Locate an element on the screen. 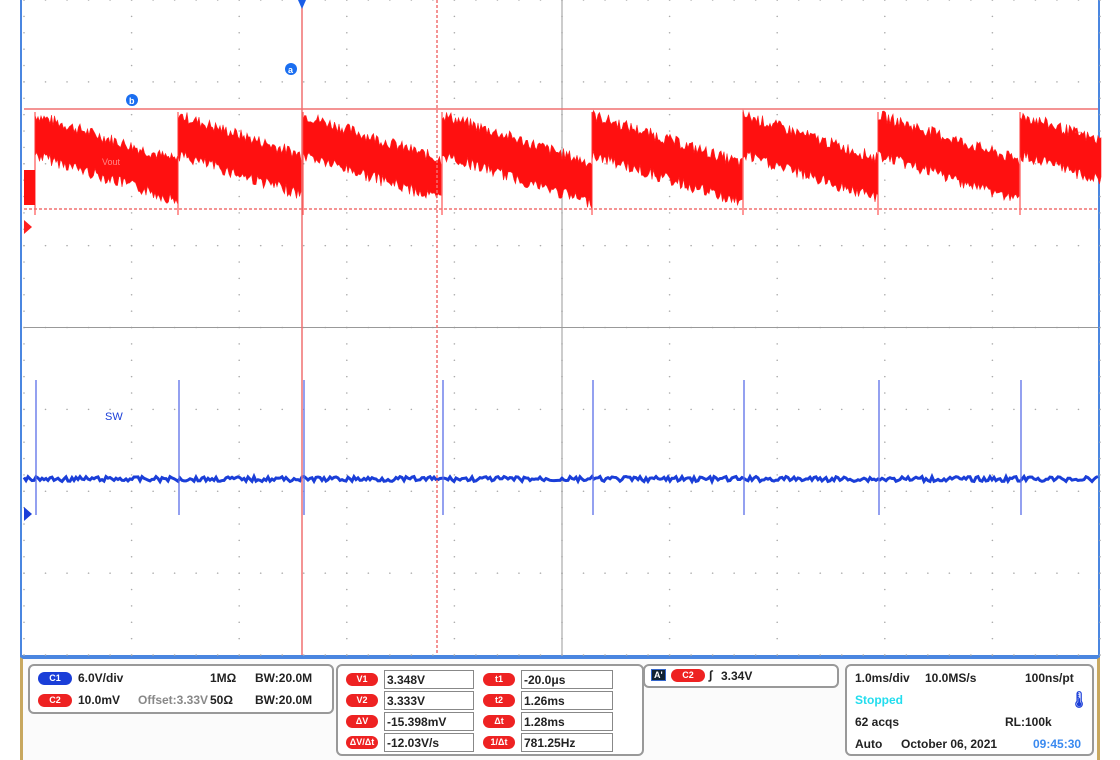 Image resolution: width=1120 pixels, height=760 pixels. acq-count: 62 acqs is located at coordinates (877, 722).